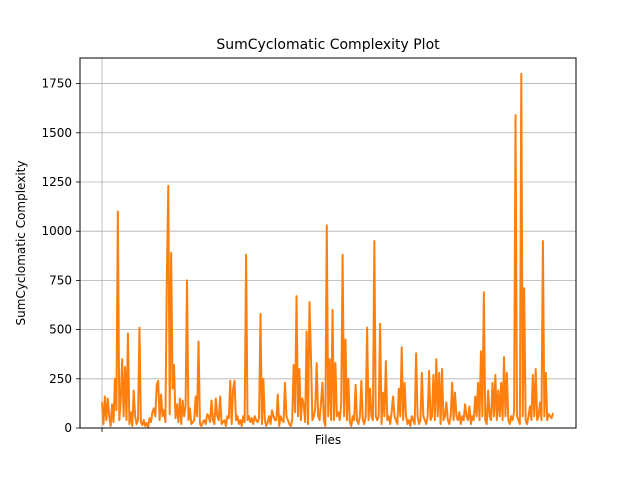 Image resolution: width=640 pixels, height=484 pixels. I want to click on y-tick-label: 250, so click(60, 379).